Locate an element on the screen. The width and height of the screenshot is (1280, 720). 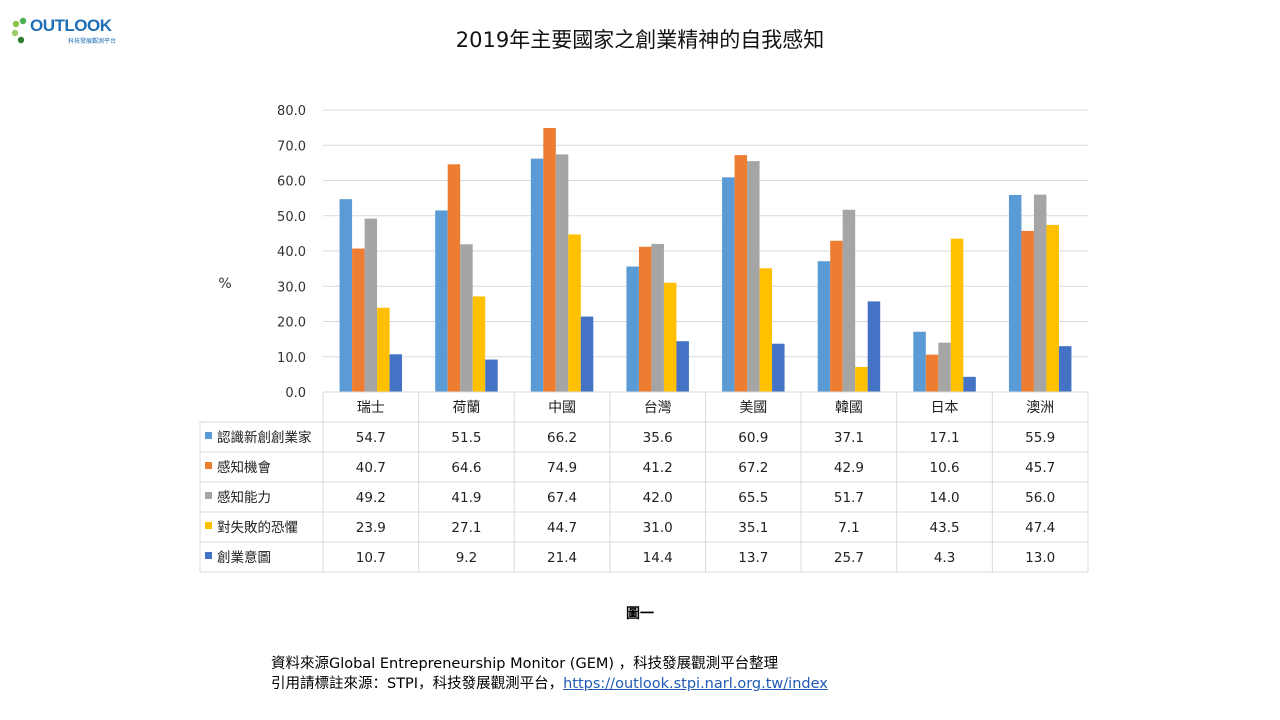
data-label: 66.2 is located at coordinates (562, 438).